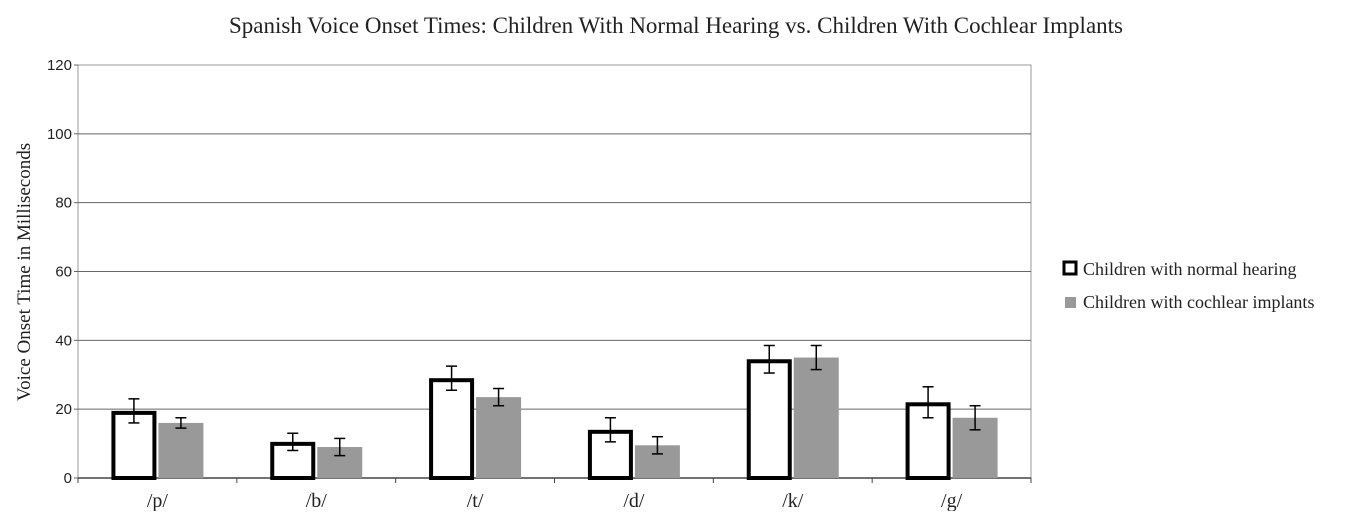 The width and height of the screenshot is (1352, 516). Describe the element at coordinates (158, 500) in the screenshot. I see `x-tick-label: /p/` at that location.